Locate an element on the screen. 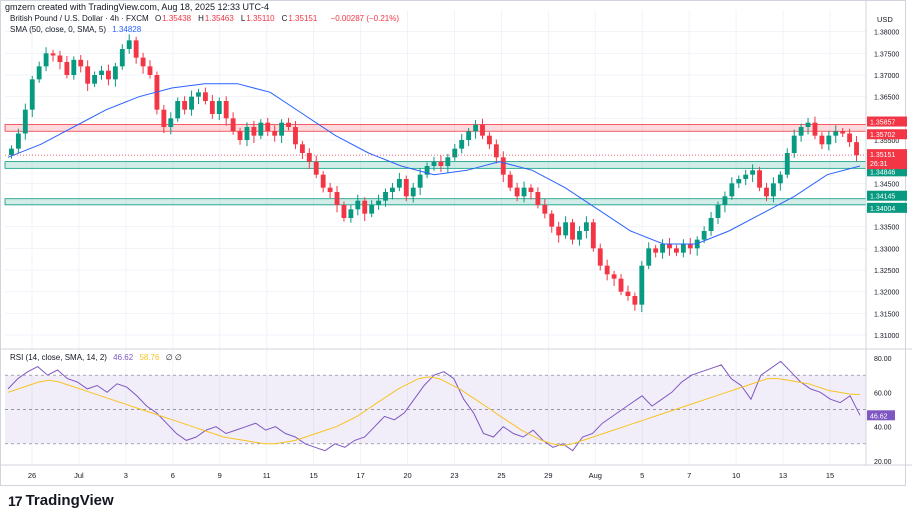 This screenshot has width=912, height=513. sma-value: 1.34828 is located at coordinates (127, 29).